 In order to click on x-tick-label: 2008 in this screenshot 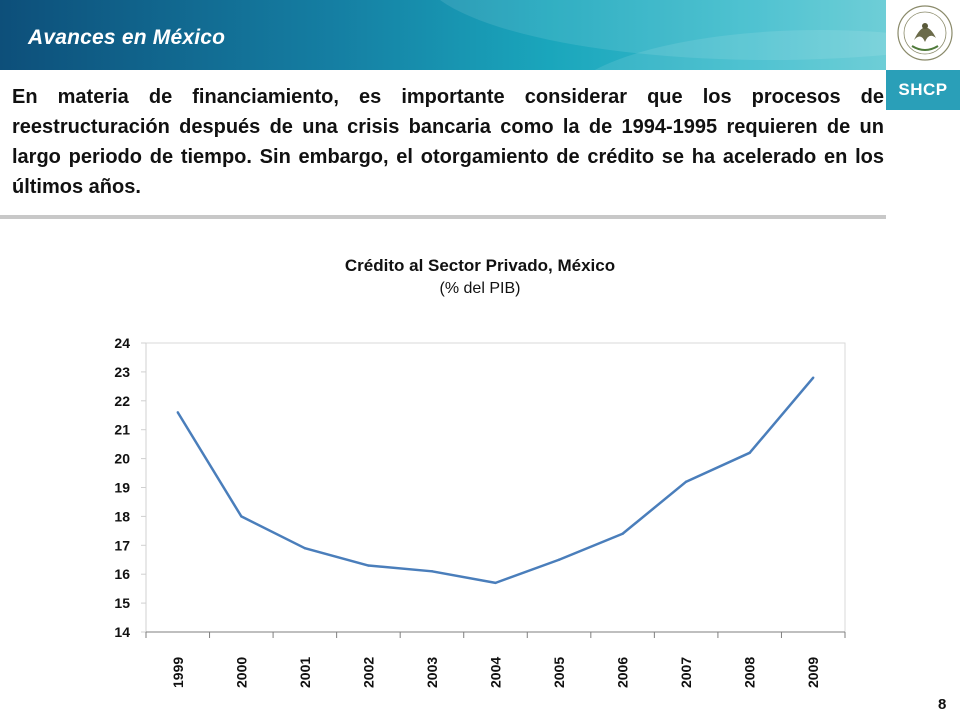, I will do `click(750, 672)`.